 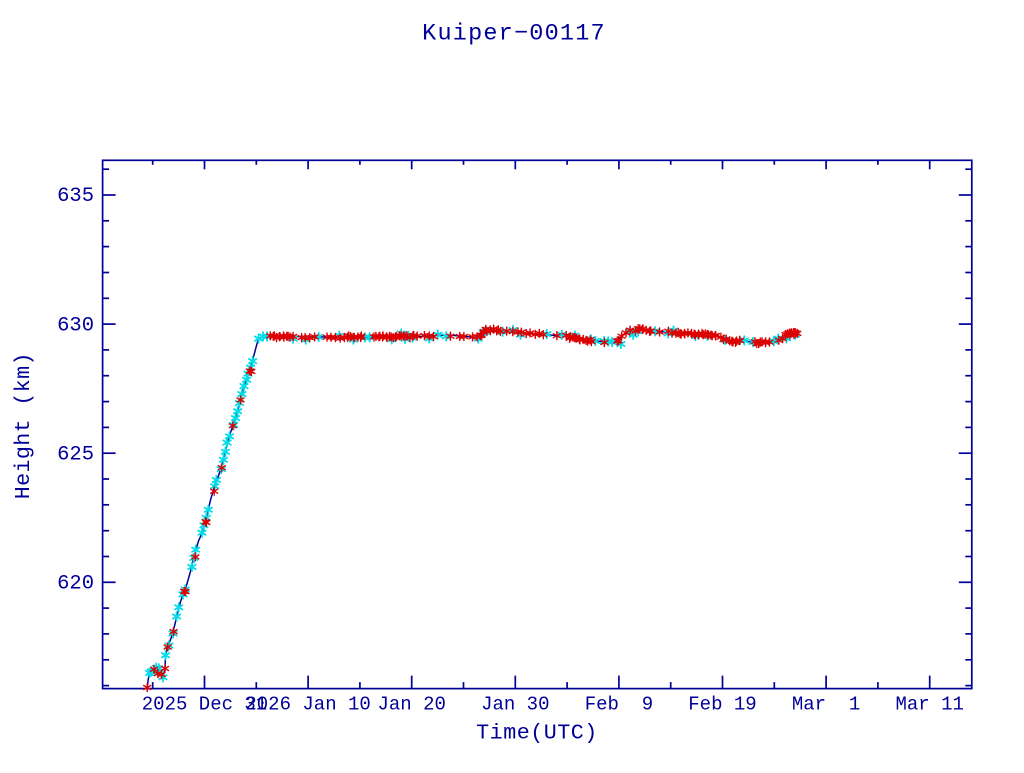 What do you see at coordinates (75, 196) in the screenshot?
I see `svg-text: 635` at bounding box center [75, 196].